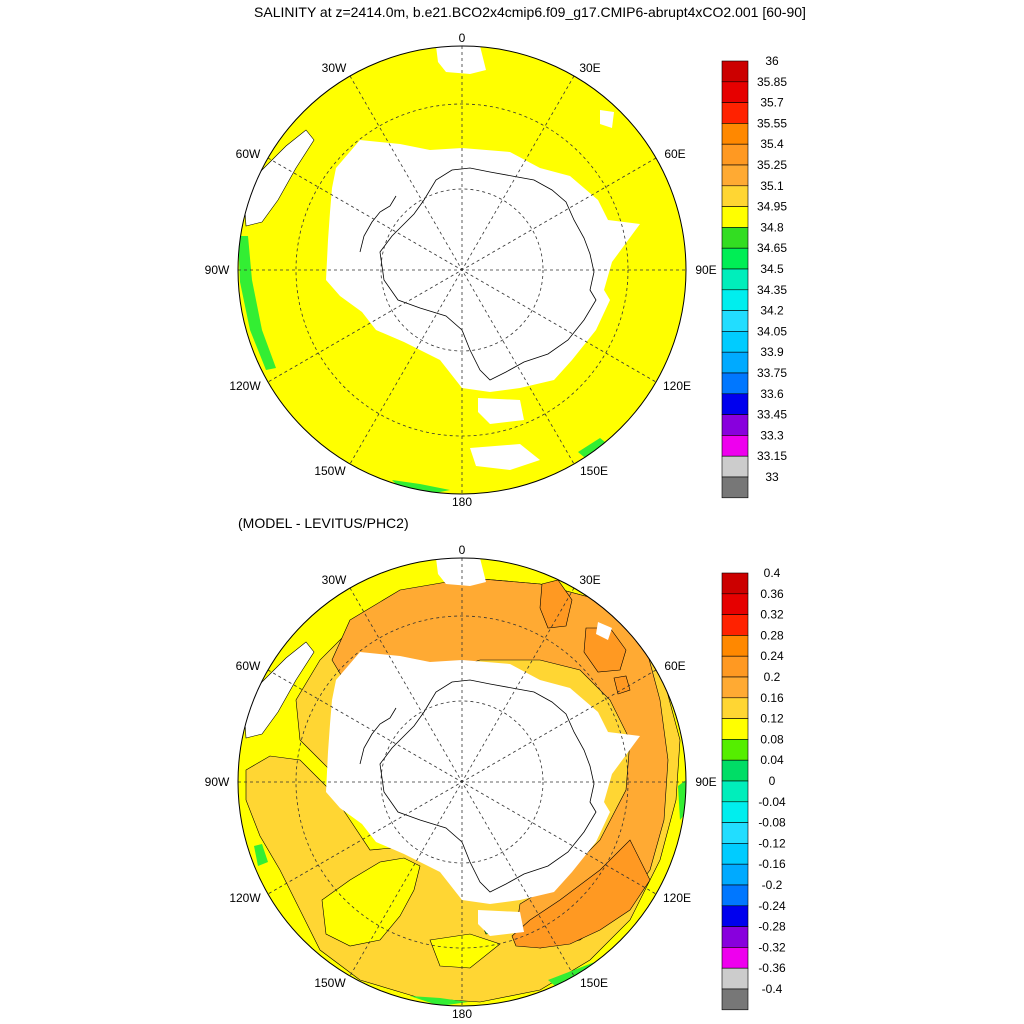 The height and width of the screenshot is (1024, 1024). I want to click on top-colorbar-label-9: 34.65, so click(772, 248).